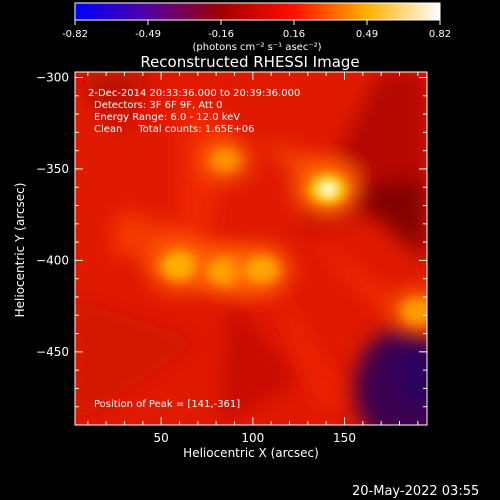 This screenshot has height=500, width=500. I want to click on annotation-clean-counts: Clean Total counts: 1.65E+06, so click(174, 129).